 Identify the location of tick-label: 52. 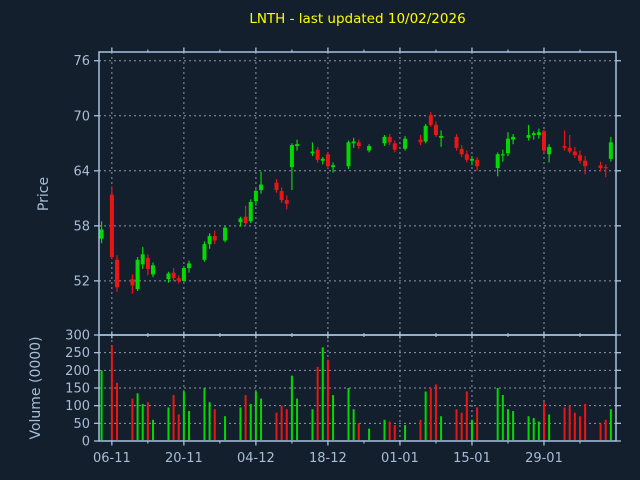
(81, 281).